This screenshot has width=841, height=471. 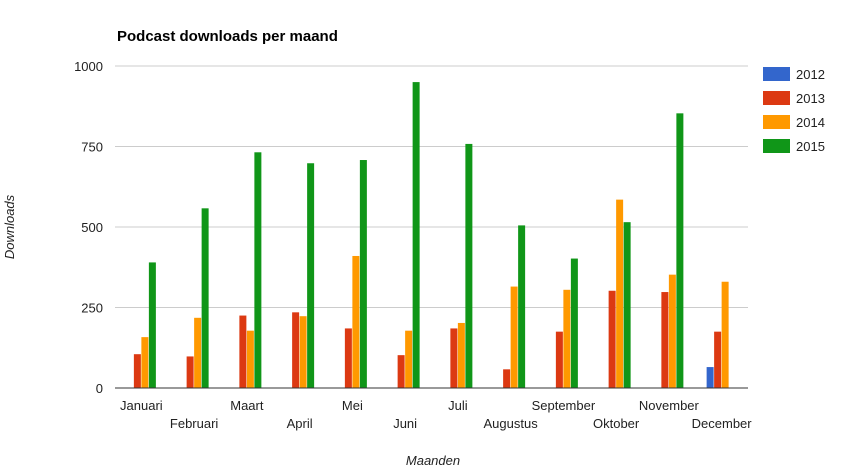 I want to click on bar-2012-december, so click(x=710, y=377).